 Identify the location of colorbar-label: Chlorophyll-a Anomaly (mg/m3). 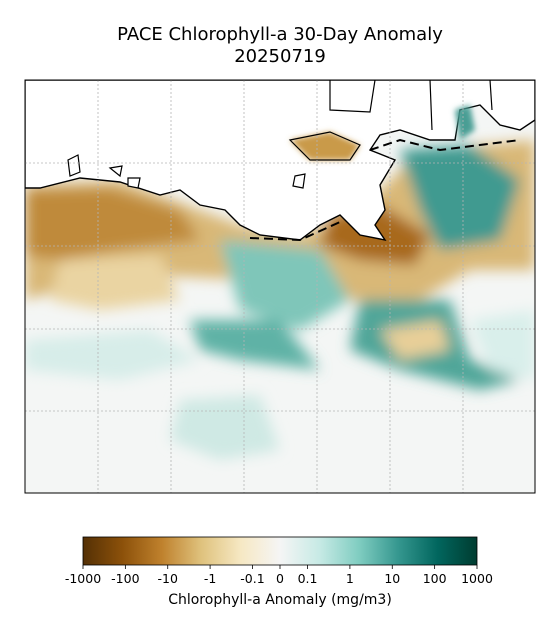
(280, 600).